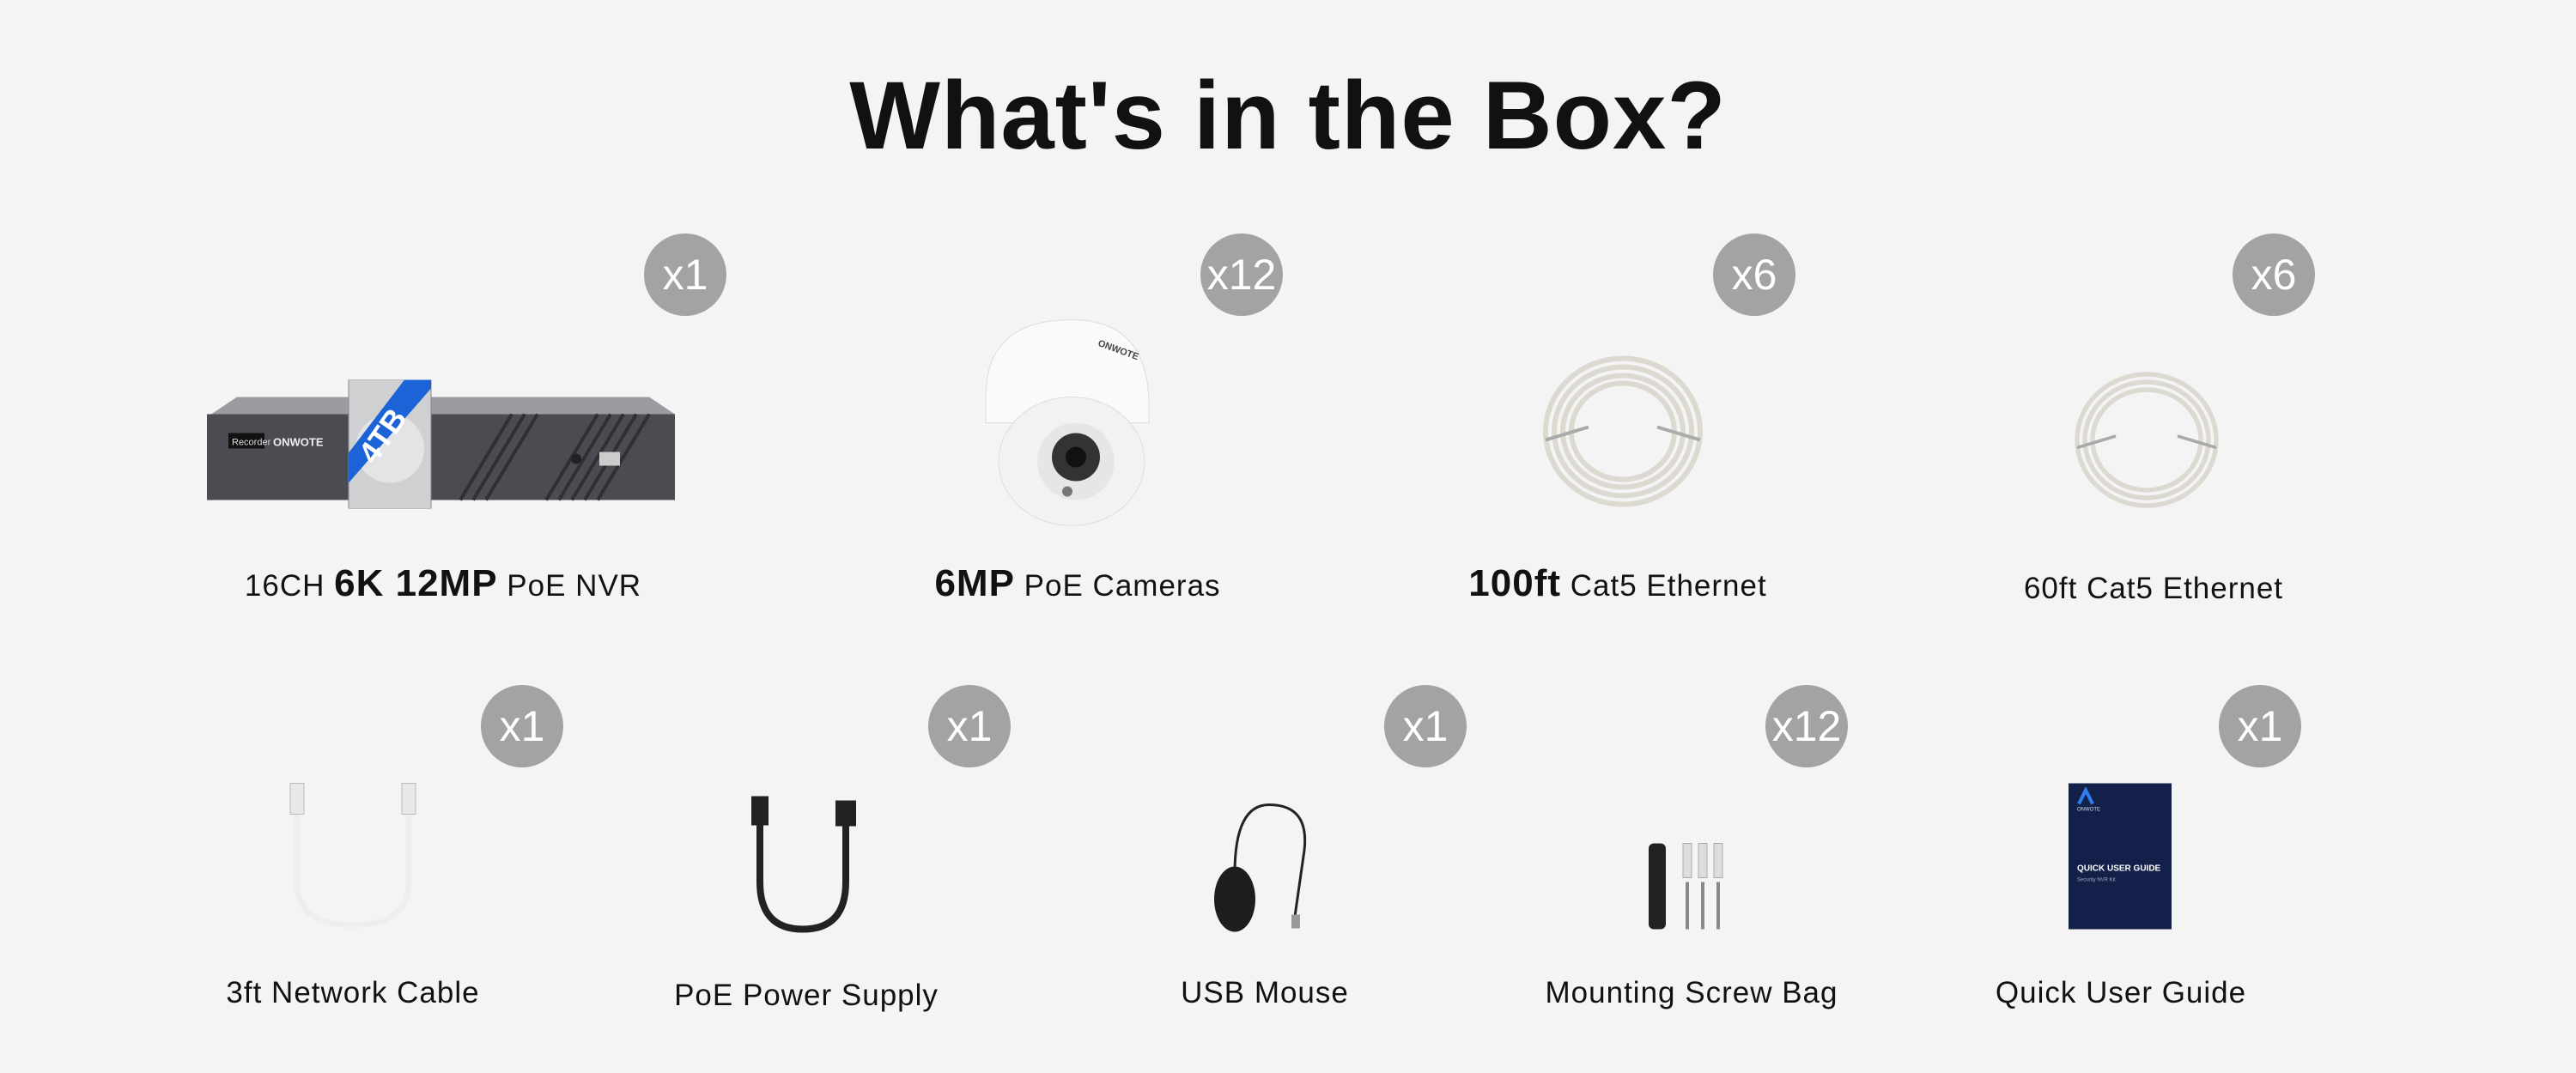 The image size is (2576, 1073). Describe the element at coordinates (1617, 583) in the screenshot. I see `item-label: 100ft Cat5 Ethernet` at that location.